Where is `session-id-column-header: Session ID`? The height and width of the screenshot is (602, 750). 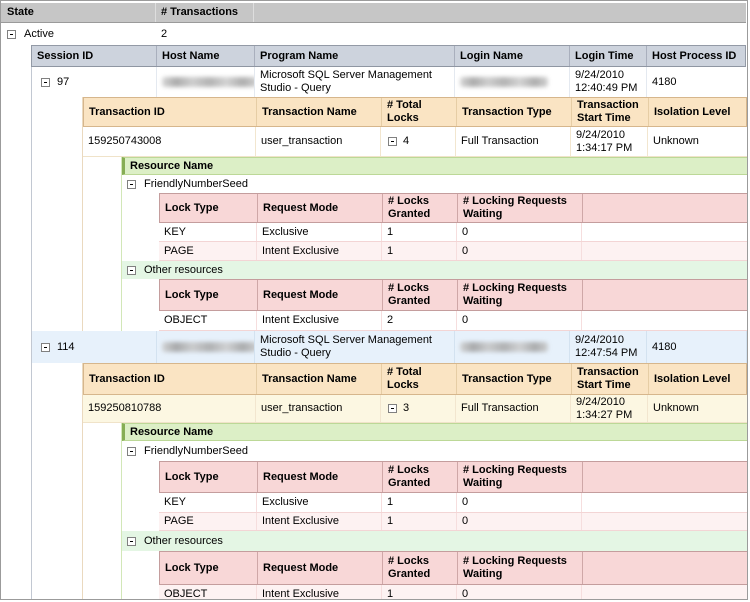
session-id-column-header: Session ID is located at coordinates (94, 56).